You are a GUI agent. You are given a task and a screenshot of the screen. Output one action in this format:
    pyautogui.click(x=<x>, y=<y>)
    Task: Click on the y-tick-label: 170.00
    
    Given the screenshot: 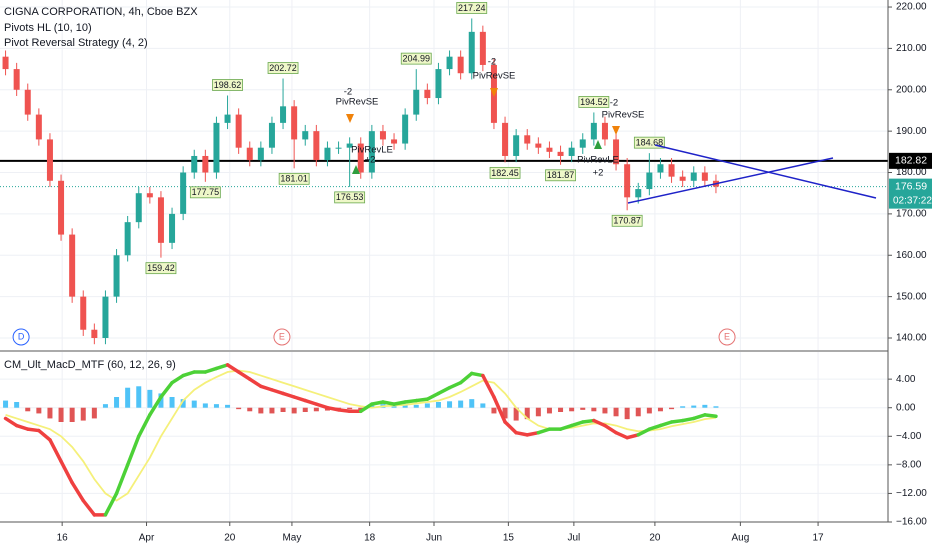 What is the action you would take?
    pyautogui.click(x=911, y=214)
    